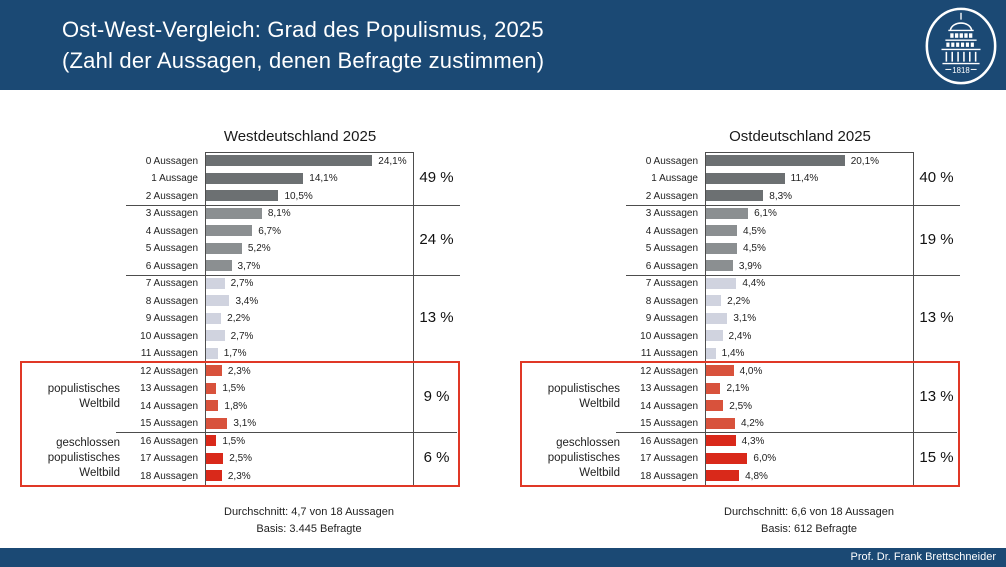  Describe the element at coordinates (765, 213) in the screenshot. I see `value-label: 6,1%` at that location.